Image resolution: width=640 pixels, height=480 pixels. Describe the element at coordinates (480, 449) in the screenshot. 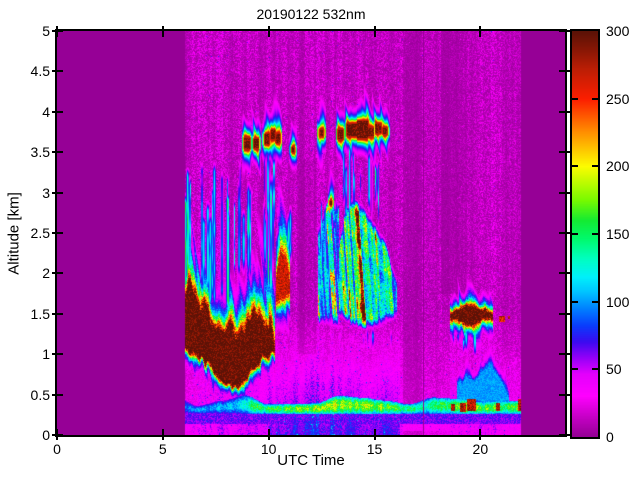

I see `x-tick-label: 20` at that location.